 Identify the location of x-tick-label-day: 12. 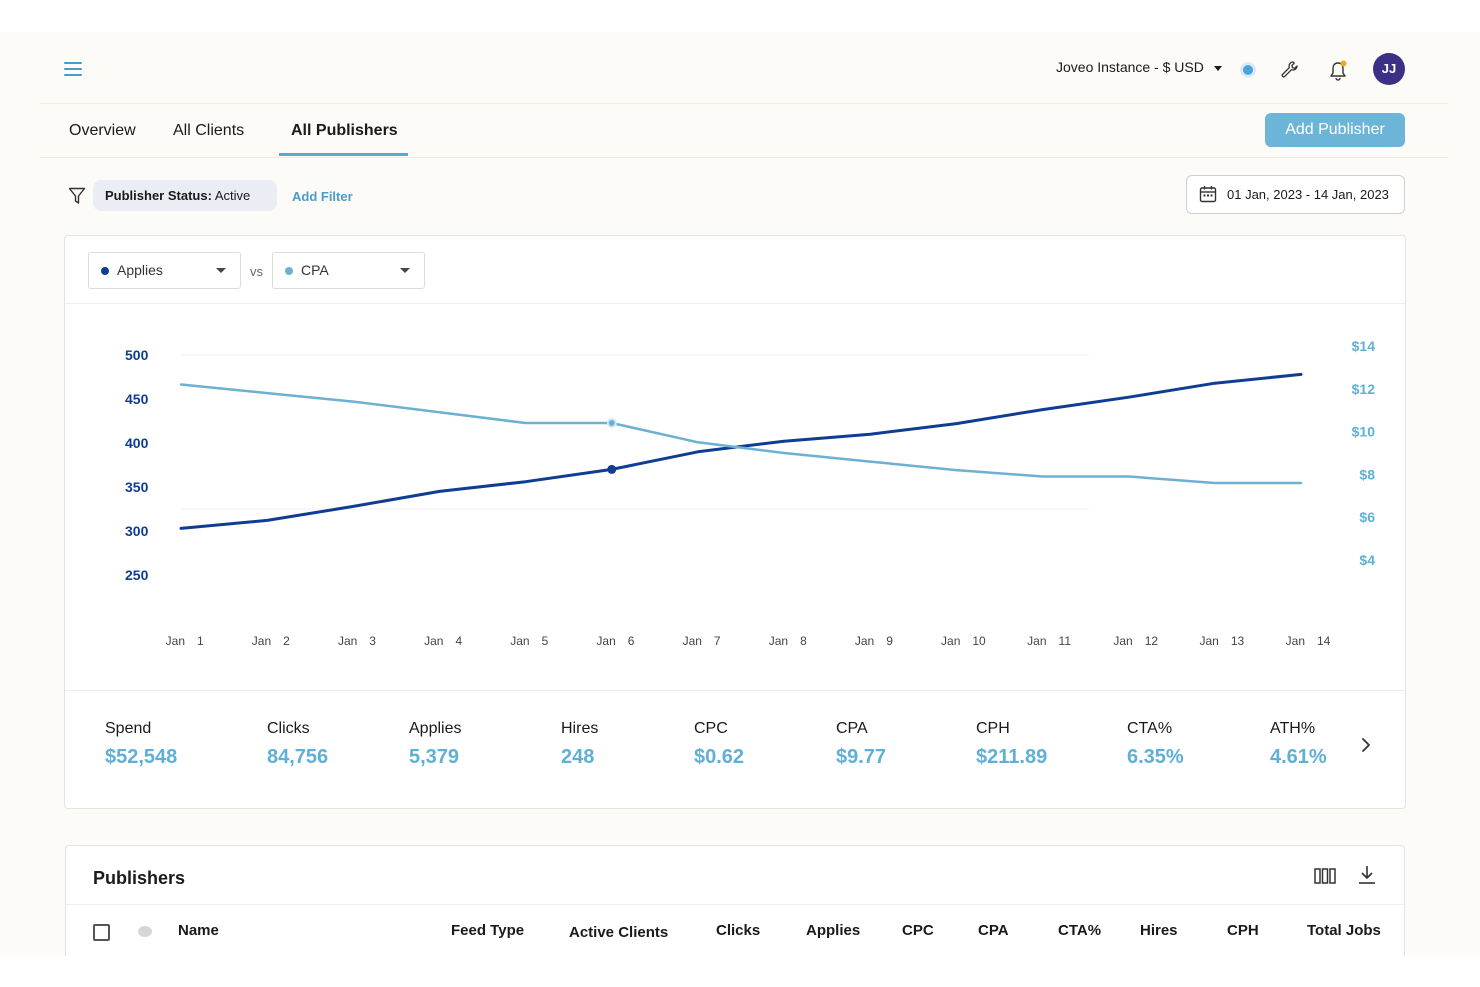
(1152, 641).